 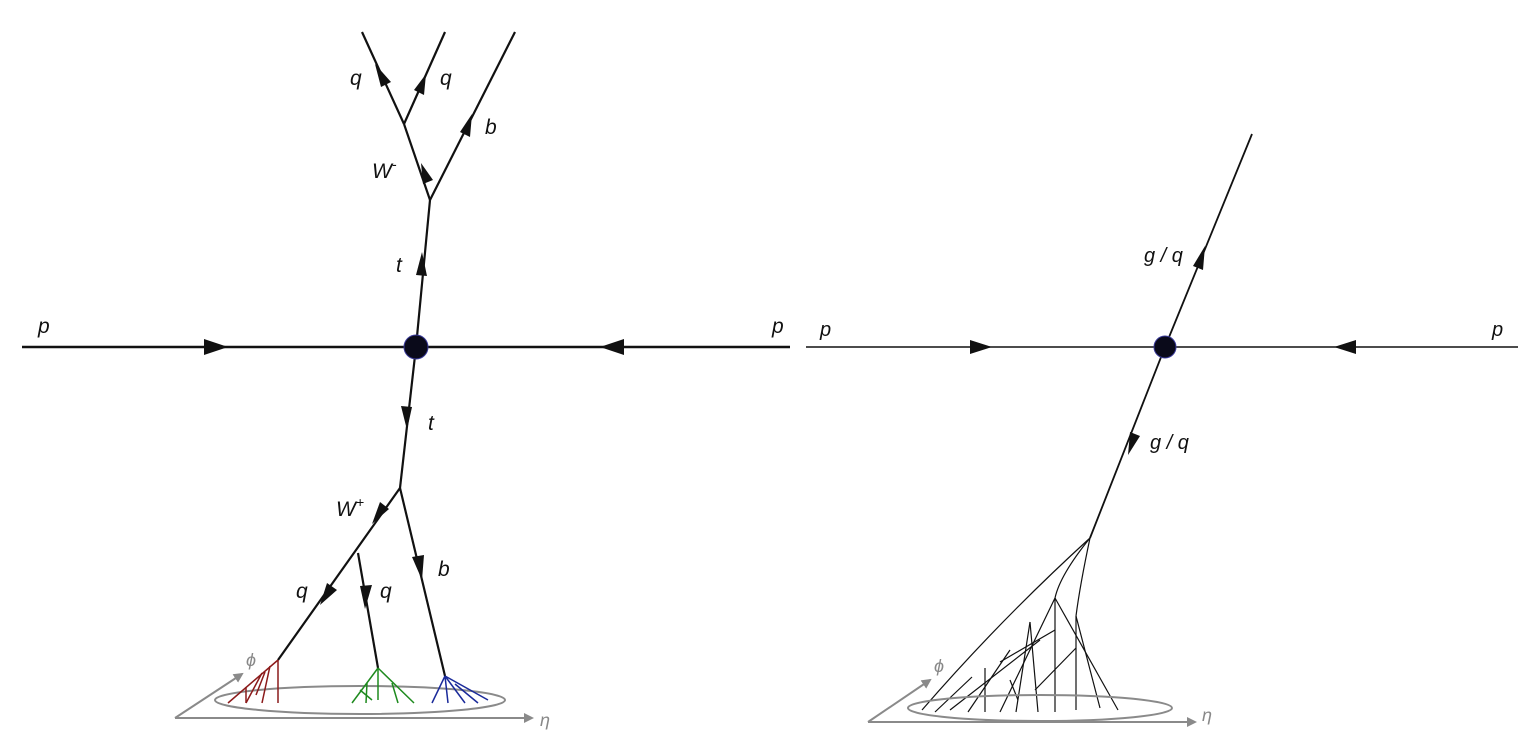 I want to click on b-bottom-arrow, so click(x=418, y=567).